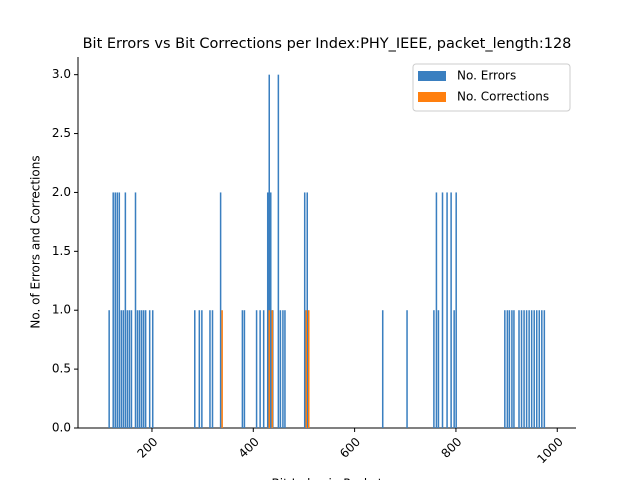 The image size is (640, 480). I want to click on y-tick-label: 2.0, so click(61, 192).